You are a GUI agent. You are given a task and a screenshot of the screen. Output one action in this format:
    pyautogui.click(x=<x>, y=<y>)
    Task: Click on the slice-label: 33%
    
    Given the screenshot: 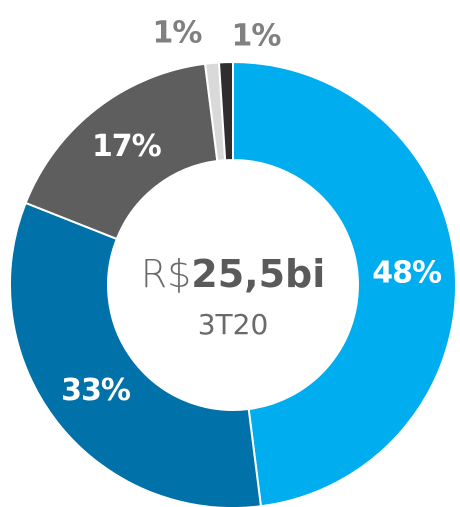 What is the action you would take?
    pyautogui.click(x=96, y=390)
    